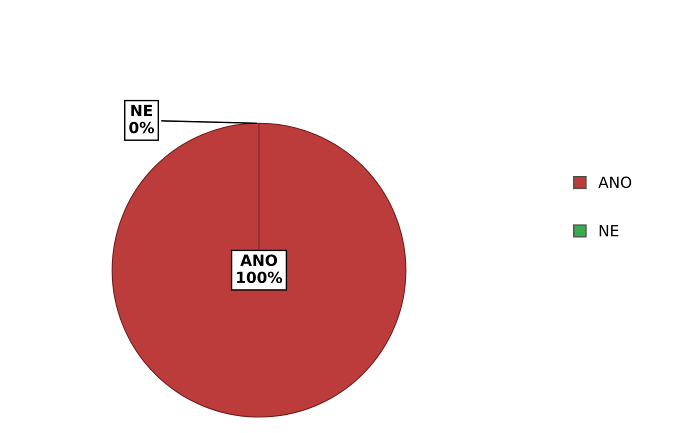 The height and width of the screenshot is (433, 700). Describe the element at coordinates (259, 260) in the screenshot. I see `slice-label: ANO` at that location.